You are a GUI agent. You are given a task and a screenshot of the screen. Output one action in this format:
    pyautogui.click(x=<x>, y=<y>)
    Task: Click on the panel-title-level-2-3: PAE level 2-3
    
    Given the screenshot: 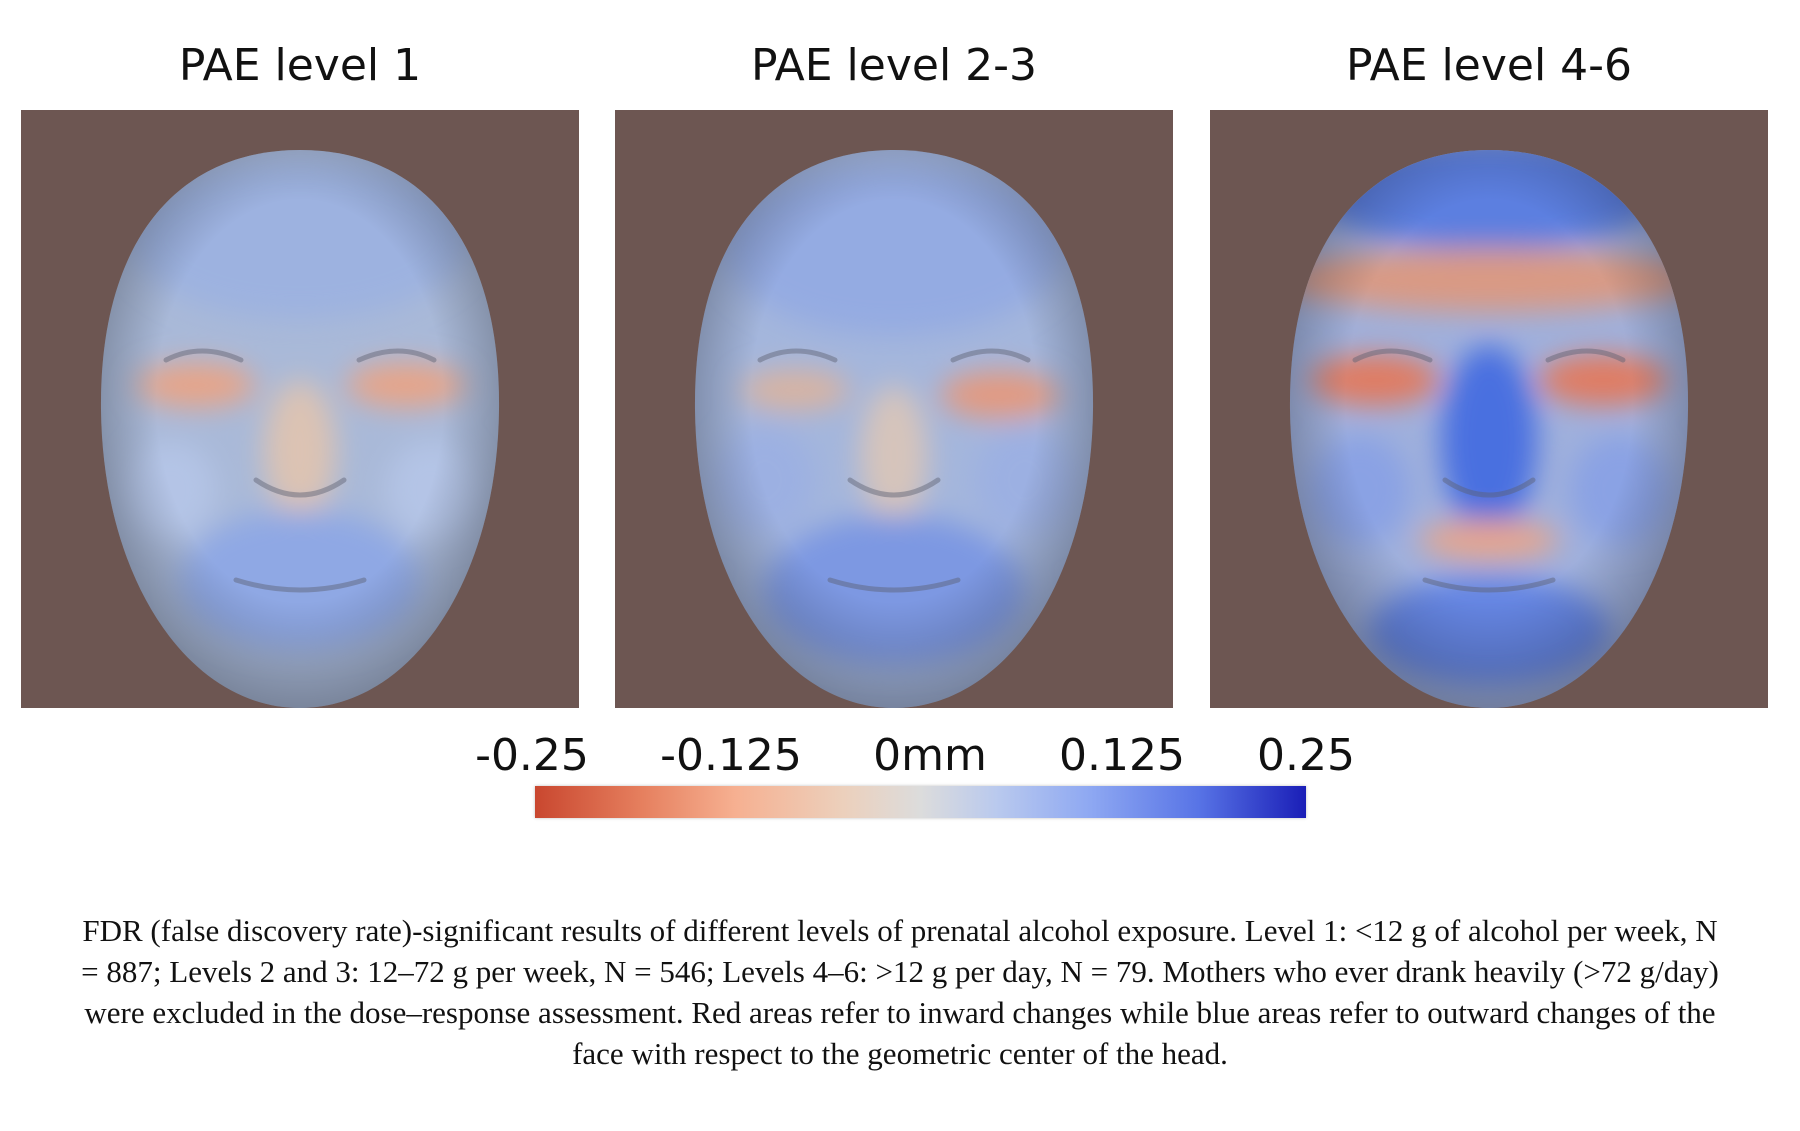 What is the action you would take?
    pyautogui.click(x=894, y=65)
    